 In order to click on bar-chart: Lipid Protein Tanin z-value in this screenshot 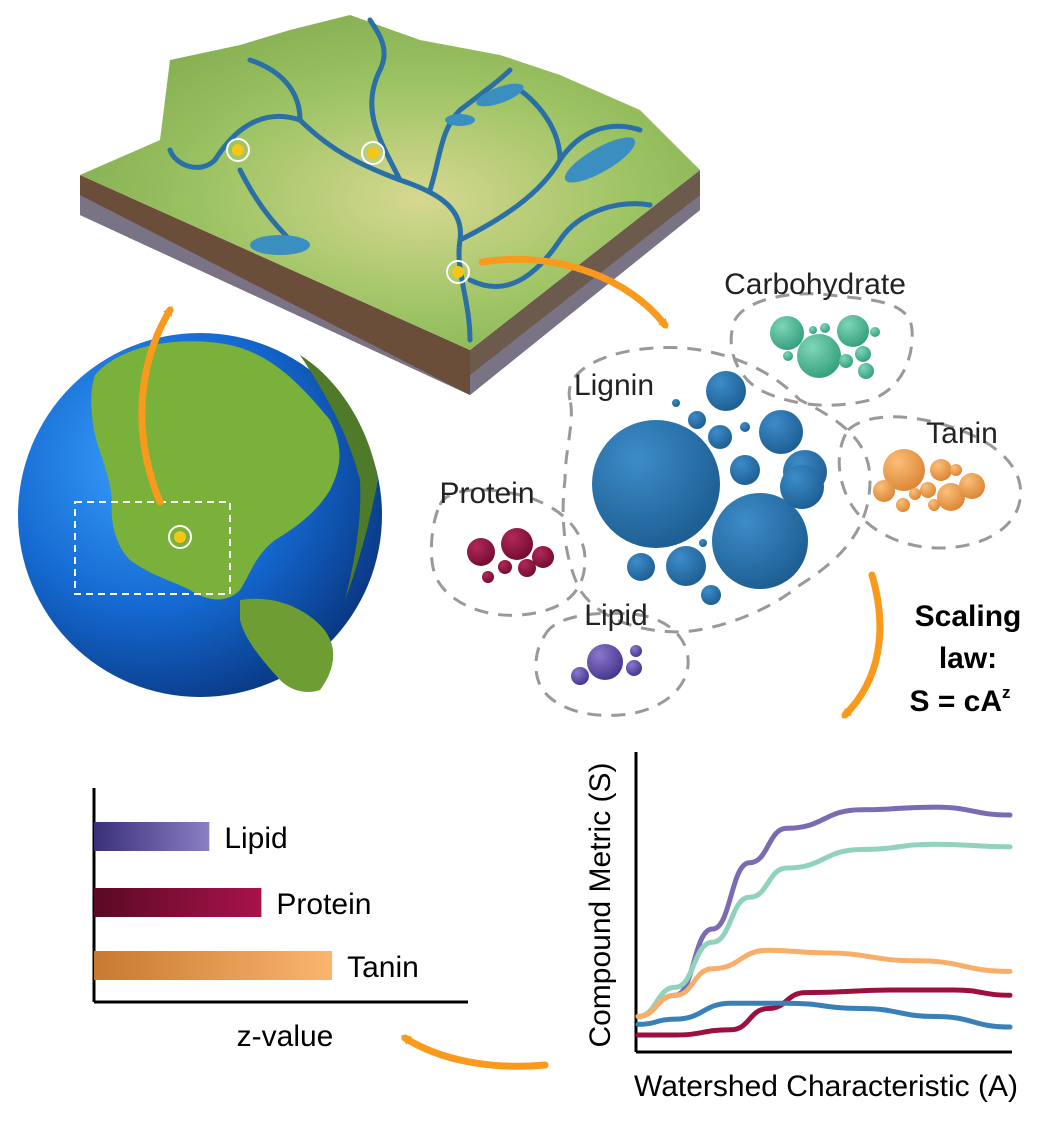, I will do `click(280, 920)`.